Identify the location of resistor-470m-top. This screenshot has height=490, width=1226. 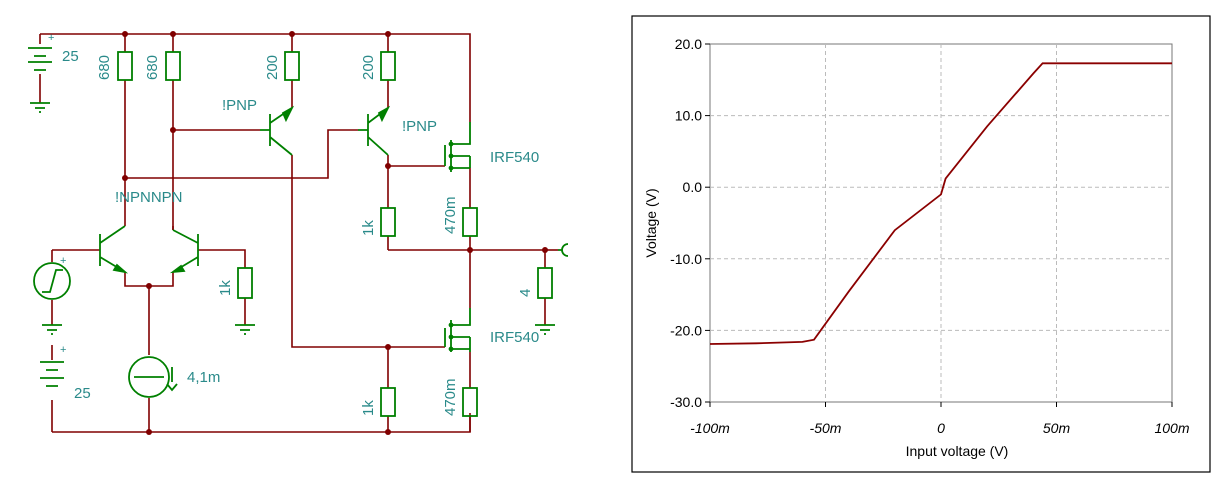
(470, 222).